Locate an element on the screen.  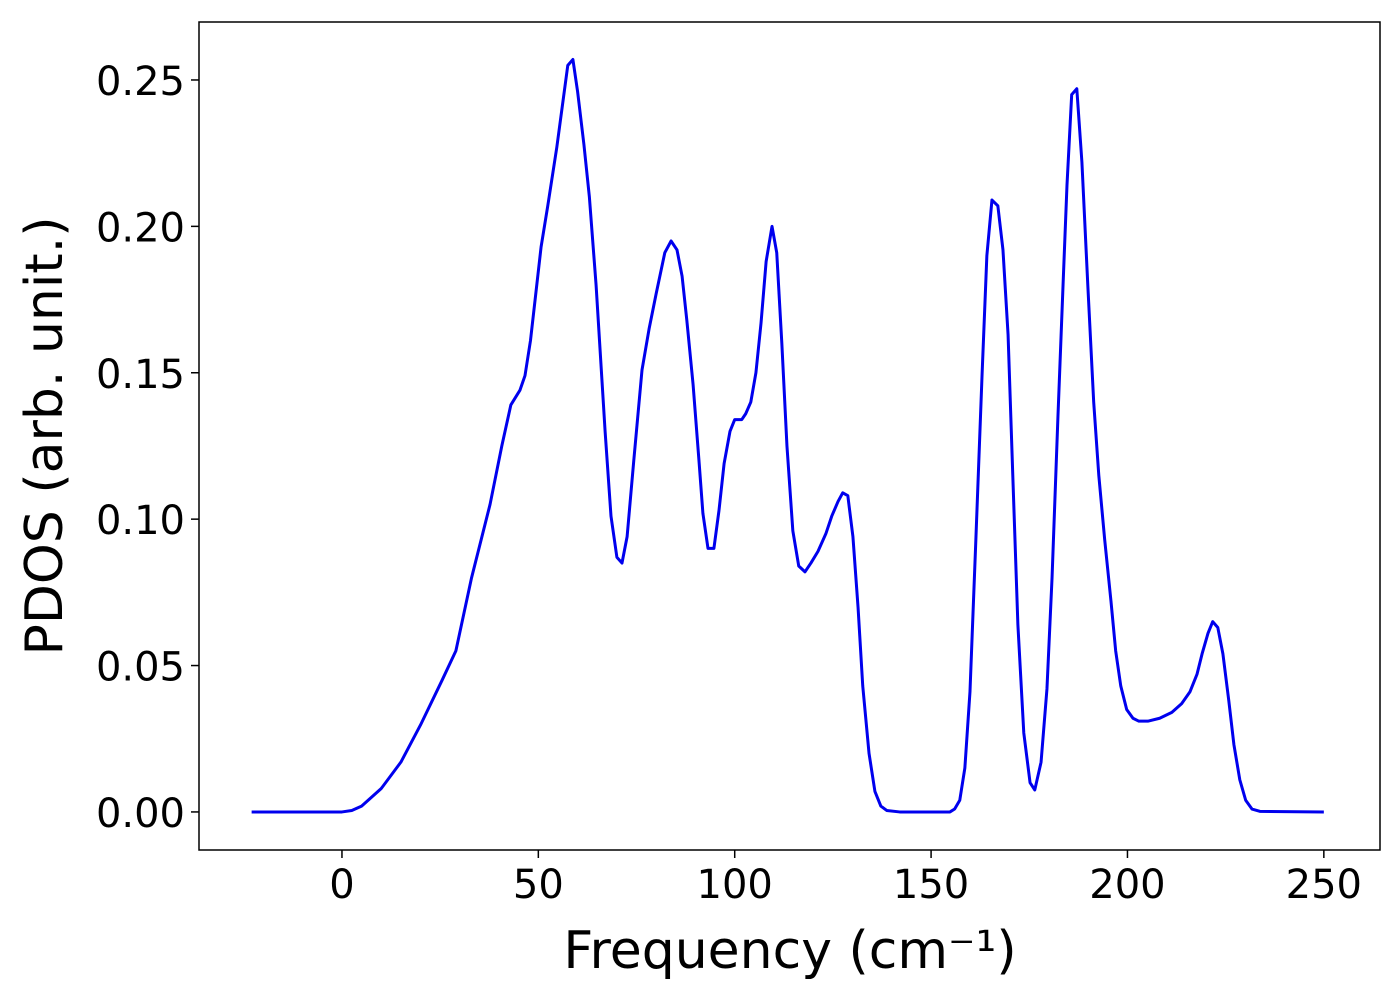
y-tick-label: 0.15 is located at coordinates (140, 375).